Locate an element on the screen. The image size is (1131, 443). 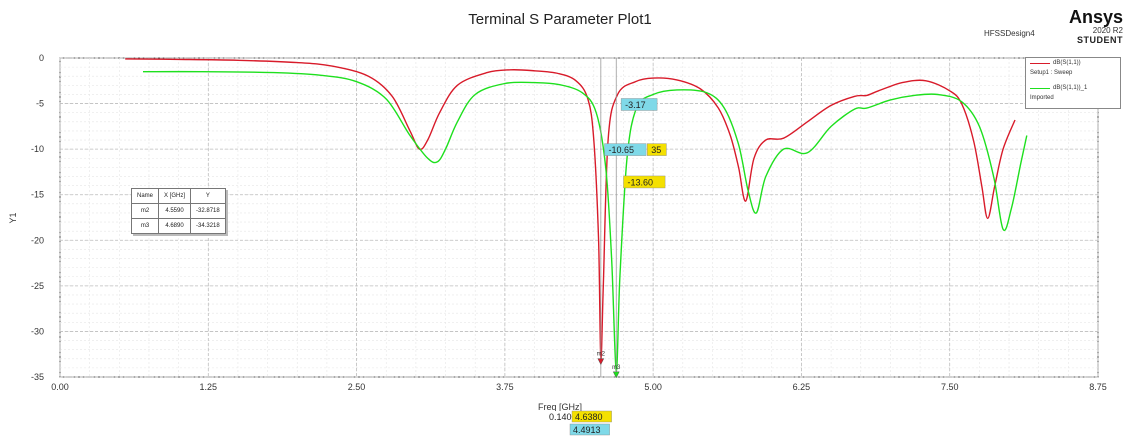
chart-title: Terminal S Parameter Plot1 is located at coordinates (559, 19).